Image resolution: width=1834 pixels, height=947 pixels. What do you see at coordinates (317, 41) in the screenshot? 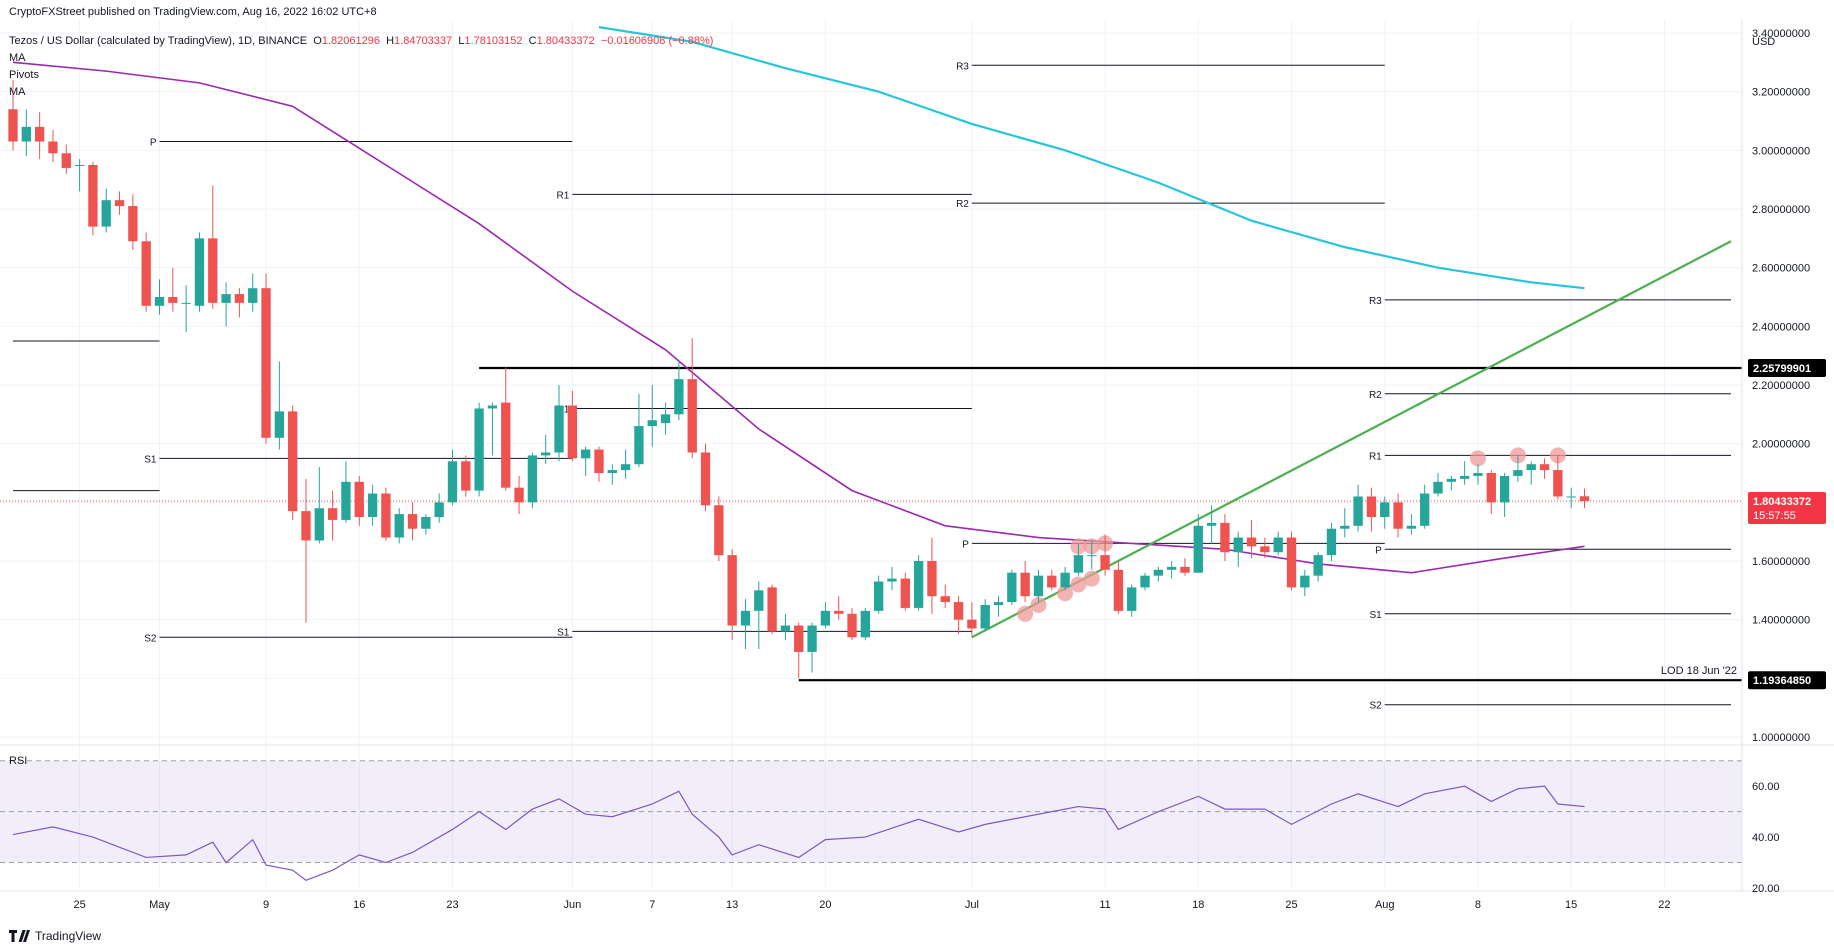
I see `open-label: O` at bounding box center [317, 41].